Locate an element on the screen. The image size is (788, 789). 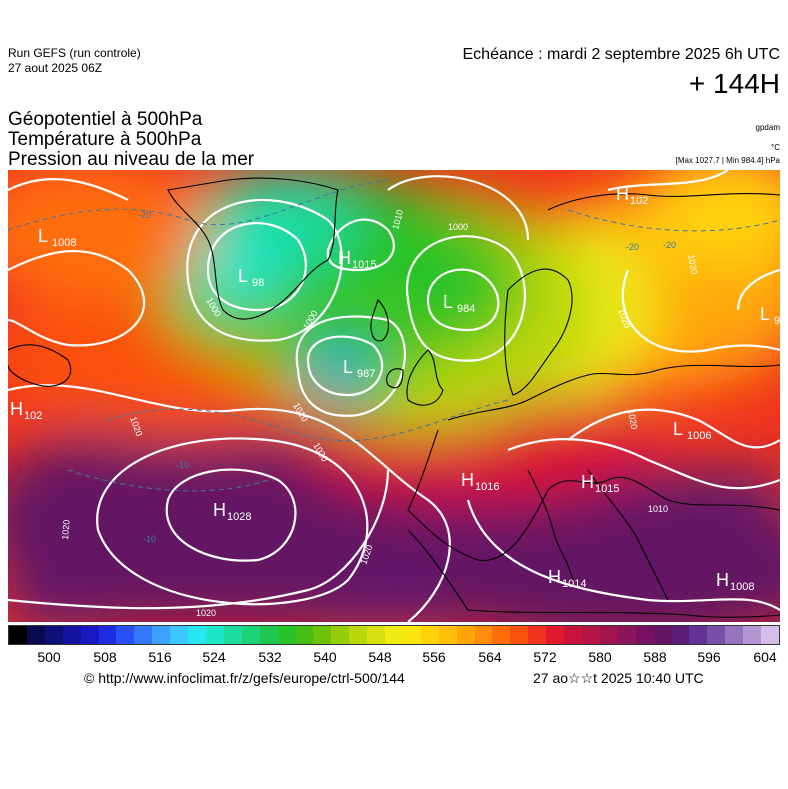
scale-tick: 540 is located at coordinates (325, 657).